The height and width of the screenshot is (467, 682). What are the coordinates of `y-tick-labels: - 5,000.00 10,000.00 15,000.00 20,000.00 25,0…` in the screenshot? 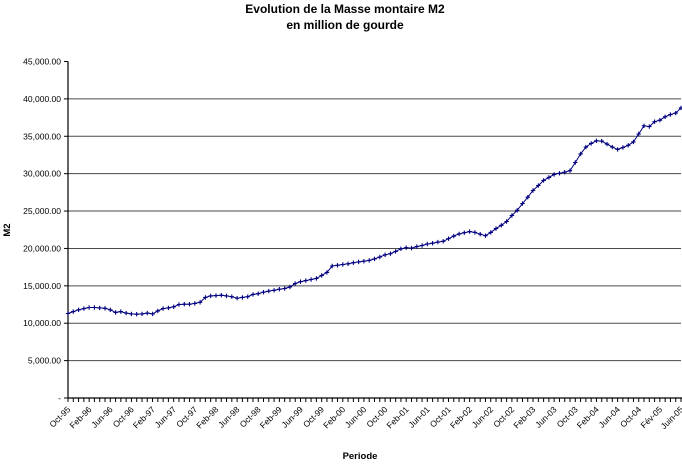 It's located at (42, 230).